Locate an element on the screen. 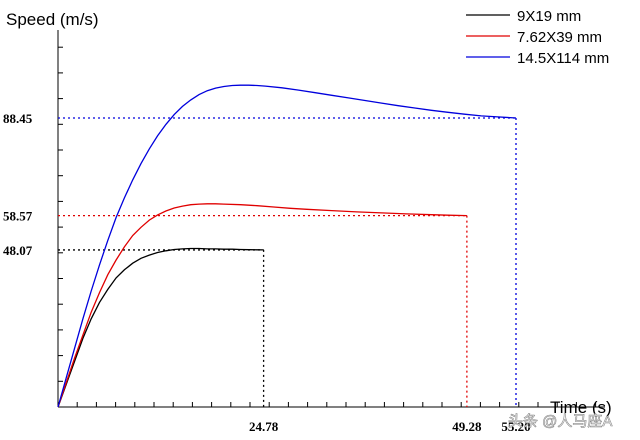  y-marker-label-3: 48.07 is located at coordinates (18, 250).